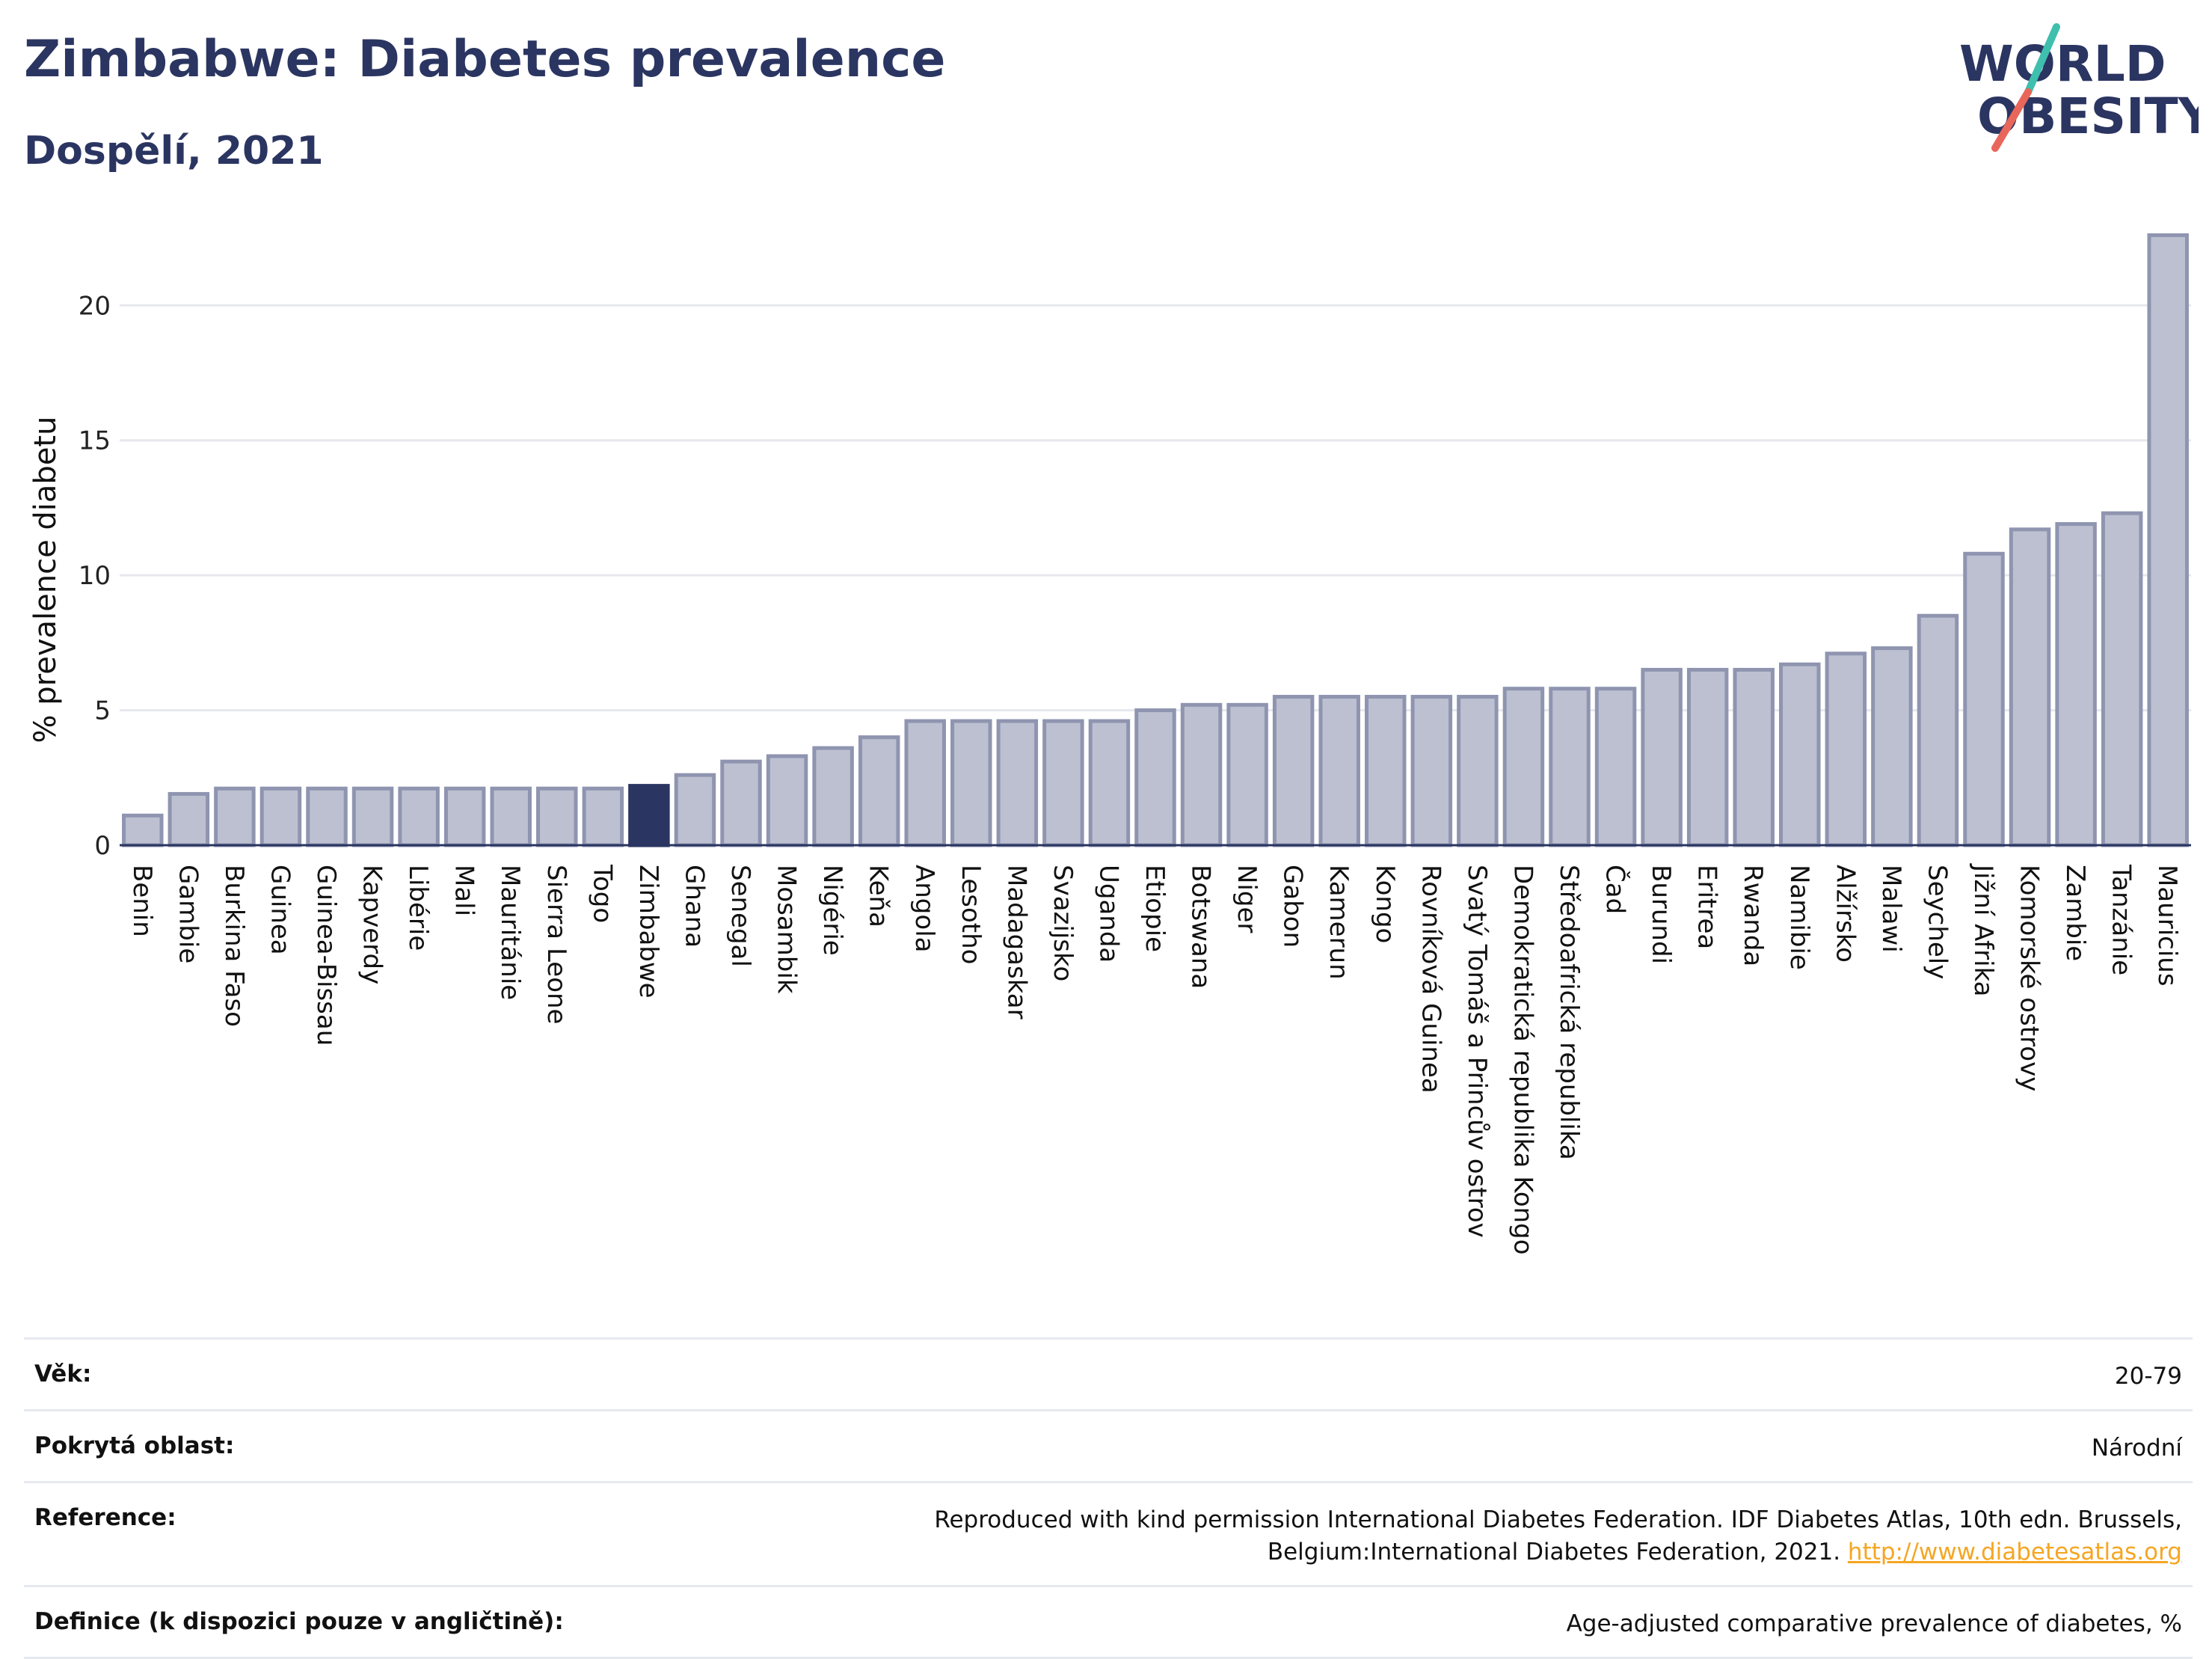 Image resolution: width=2212 pixels, height=1659 pixels. Describe the element at coordinates (63, 1374) in the screenshot. I see `meta-key: Věk:` at that location.